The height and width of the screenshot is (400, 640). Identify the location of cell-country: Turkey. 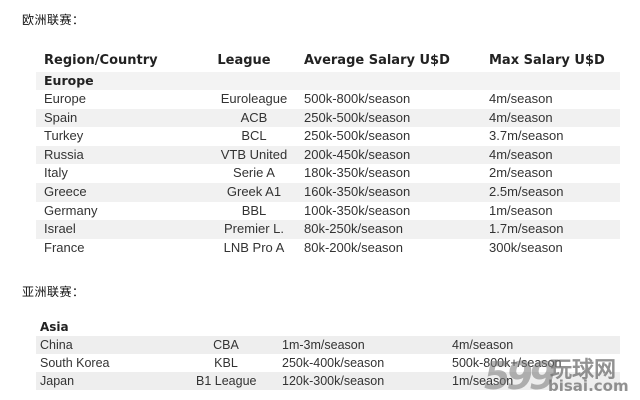
(64, 136).